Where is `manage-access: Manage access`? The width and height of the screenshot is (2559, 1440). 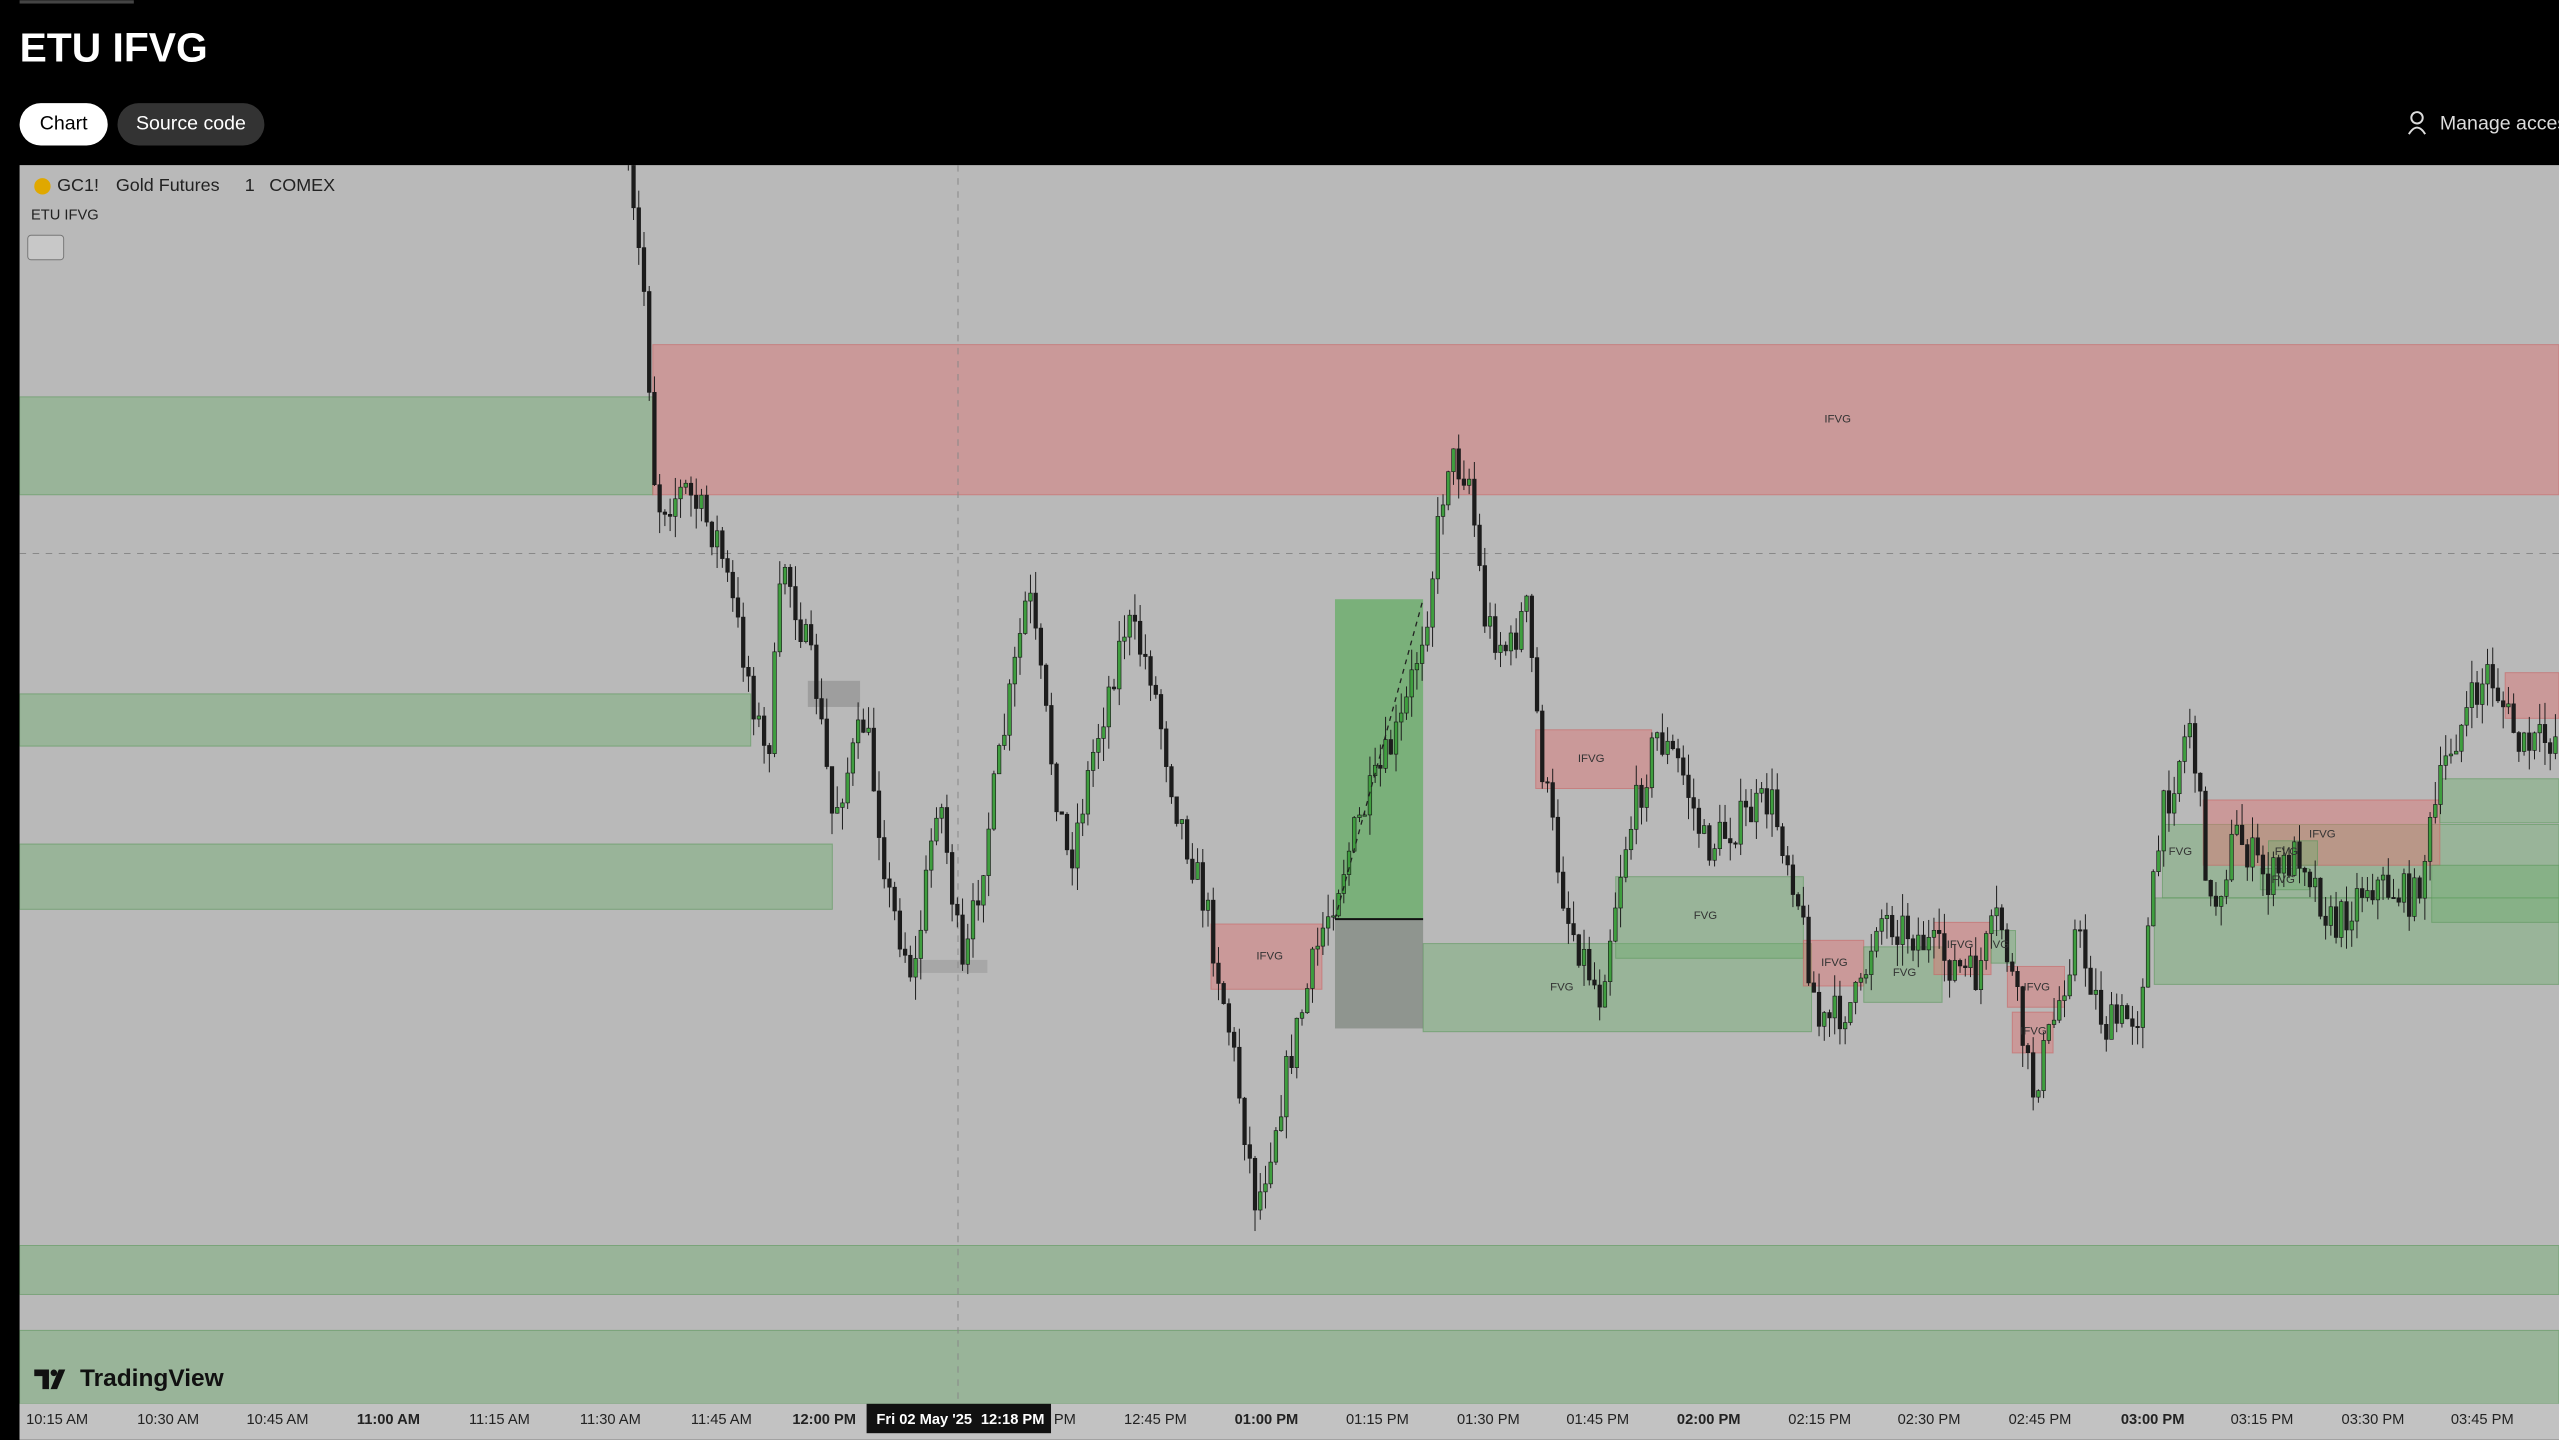 manage-access: Manage access is located at coordinates (2483, 123).